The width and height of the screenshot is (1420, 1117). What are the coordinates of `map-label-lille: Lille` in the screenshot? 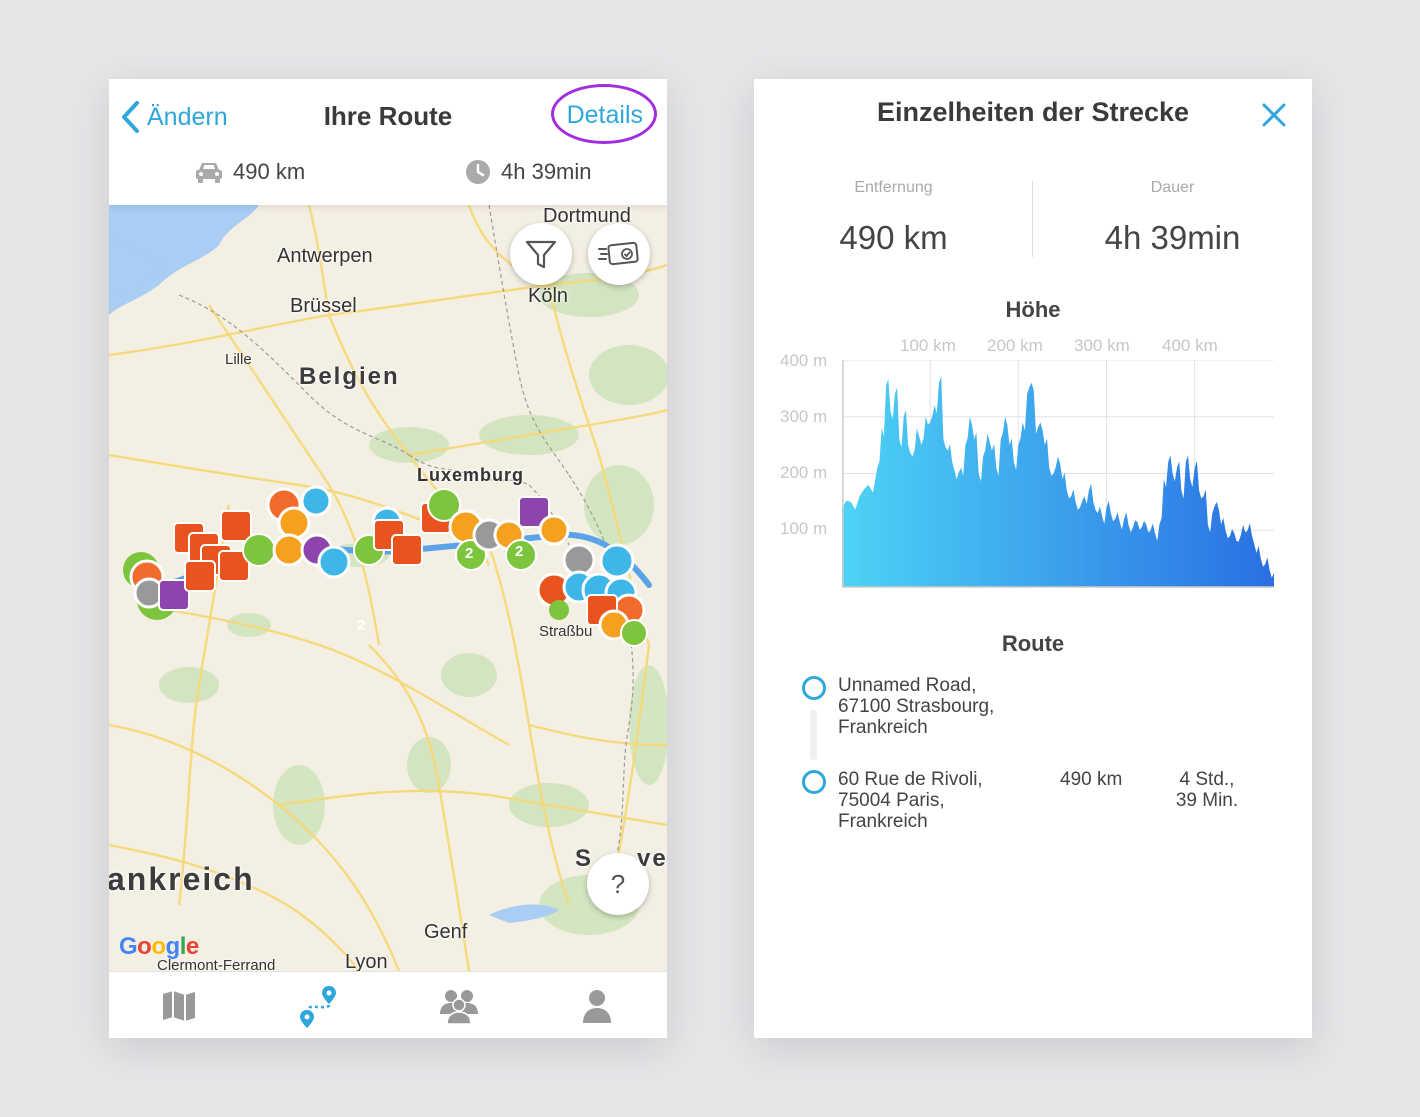 It's located at (238, 359).